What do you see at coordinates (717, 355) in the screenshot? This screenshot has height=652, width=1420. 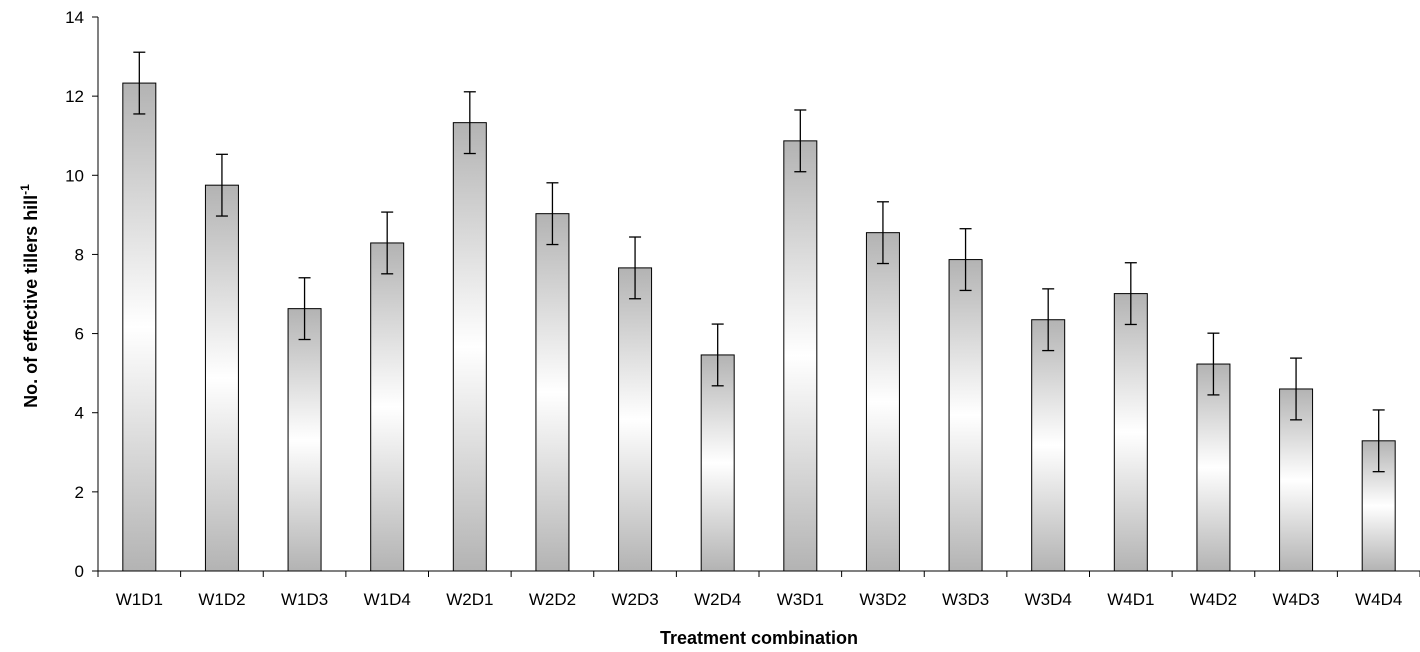 I see `error-bar-W2D4` at bounding box center [717, 355].